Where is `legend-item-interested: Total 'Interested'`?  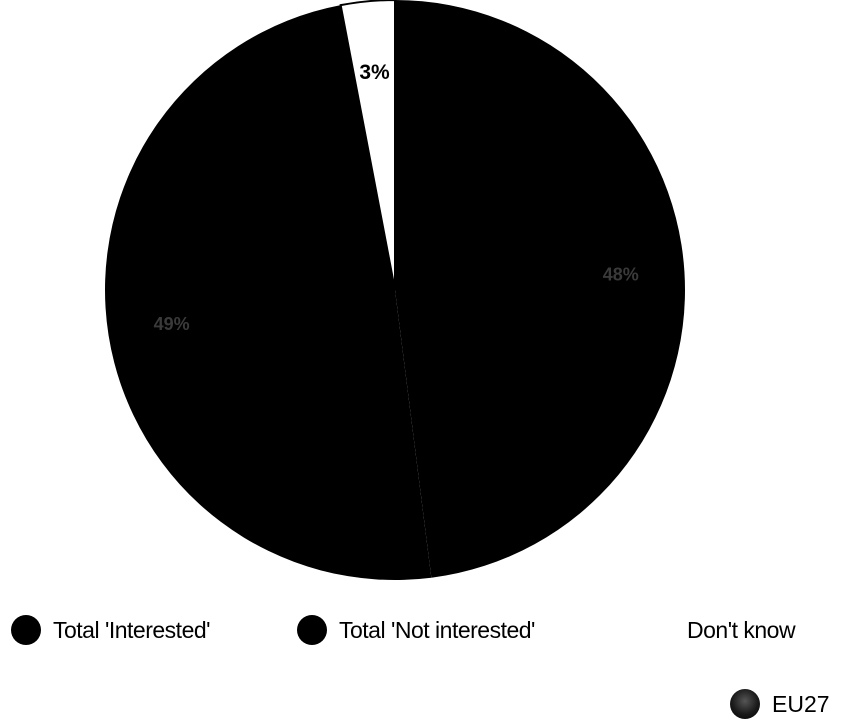
legend-item-interested: Total 'Interested' is located at coordinates (111, 630).